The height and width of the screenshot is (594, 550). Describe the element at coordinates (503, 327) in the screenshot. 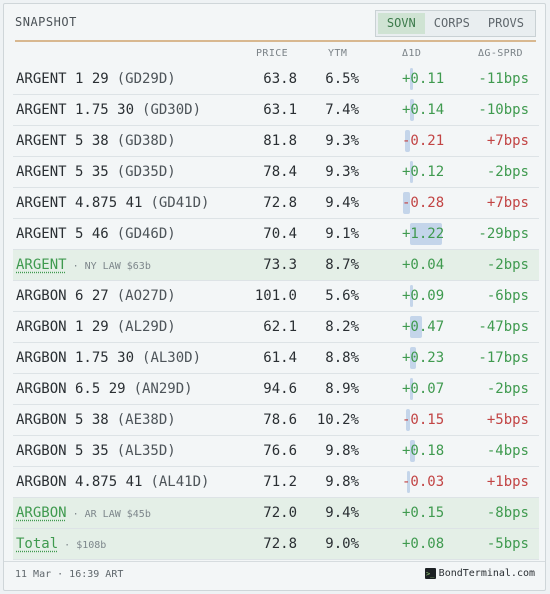

I see `gsprd-value: -47bps` at that location.